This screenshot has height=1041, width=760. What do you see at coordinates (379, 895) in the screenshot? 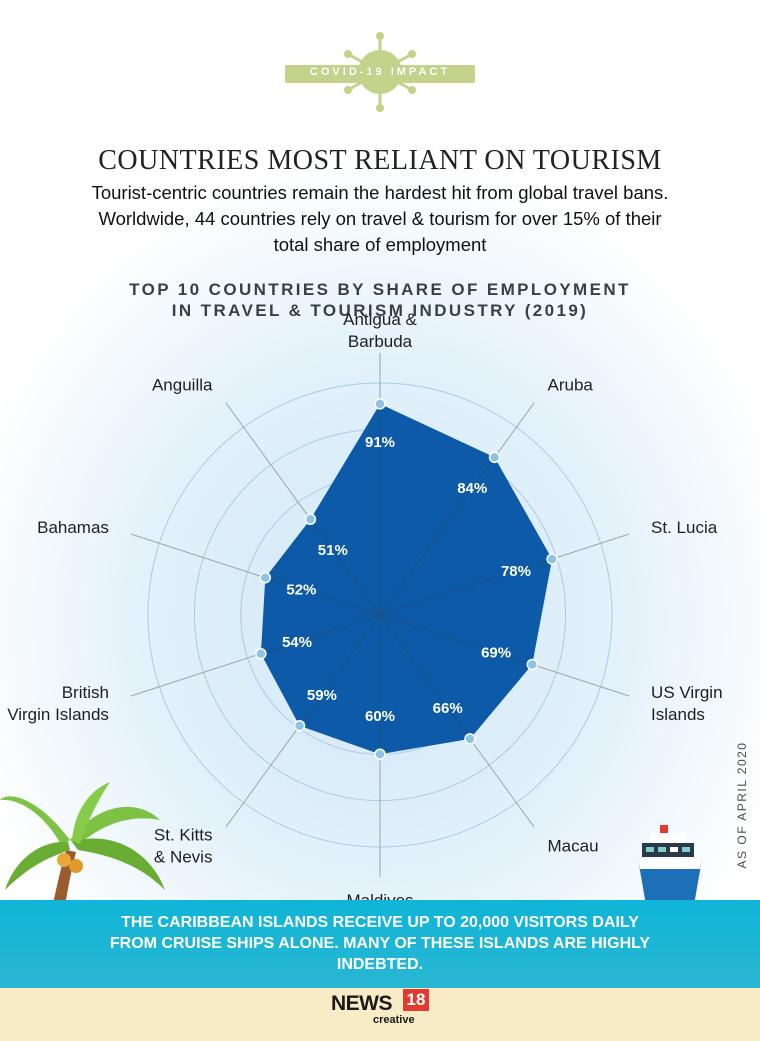
I see `category-label-6-1: Maldives` at bounding box center [379, 895].